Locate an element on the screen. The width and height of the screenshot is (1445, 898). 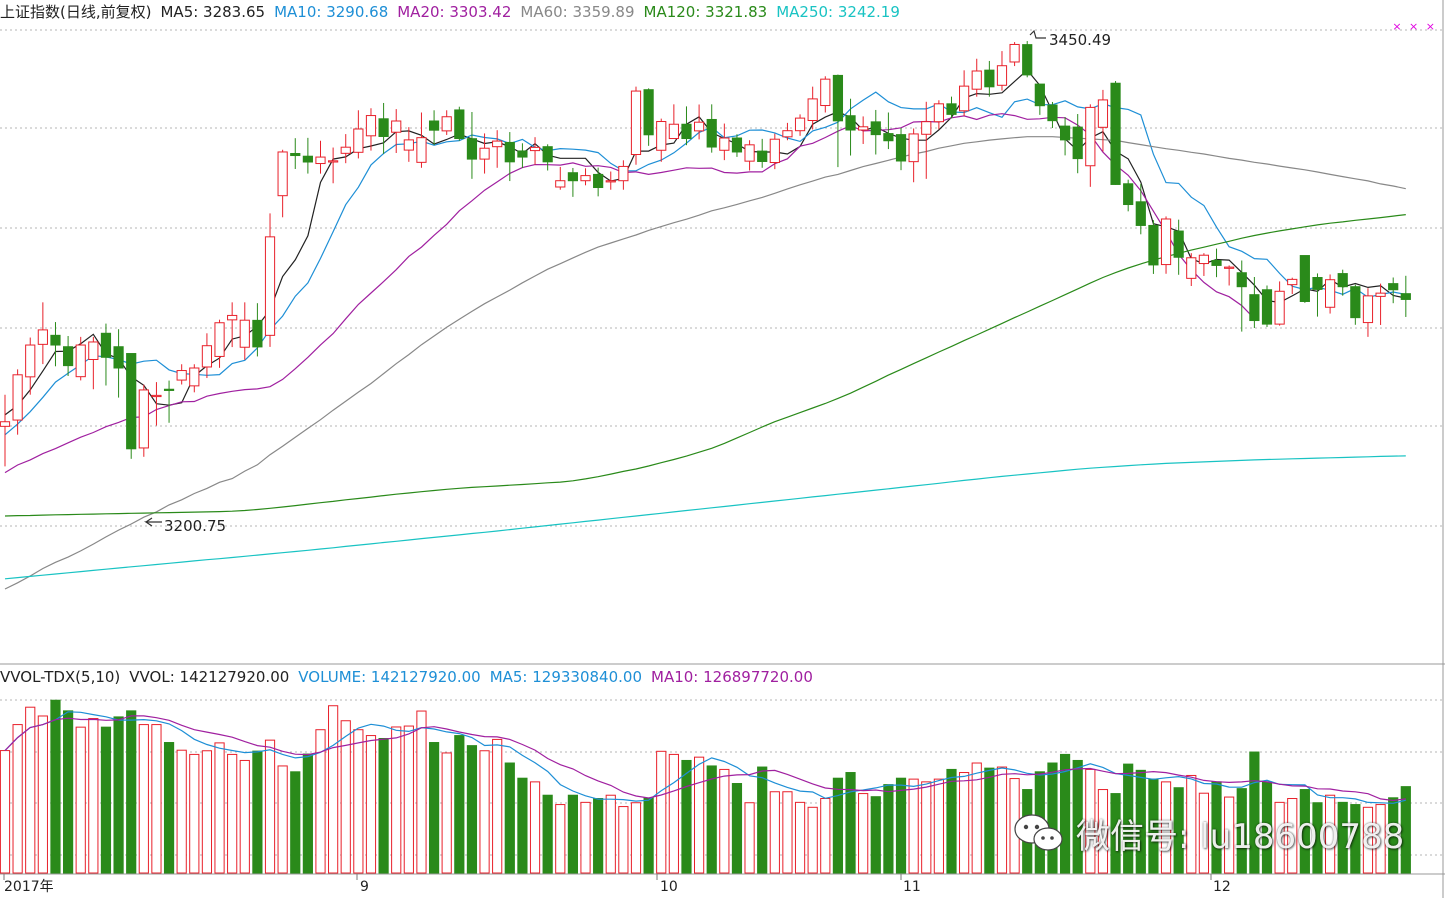
legend-item: MA250: 3242.19 is located at coordinates (838, 12).